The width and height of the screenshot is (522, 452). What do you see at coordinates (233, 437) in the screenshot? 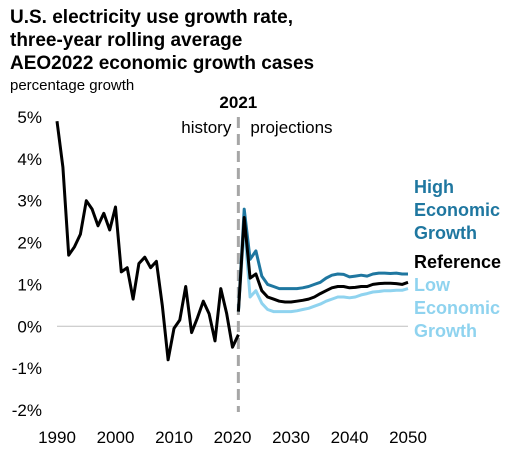
I see `x-tick-label: 2020` at bounding box center [233, 437].